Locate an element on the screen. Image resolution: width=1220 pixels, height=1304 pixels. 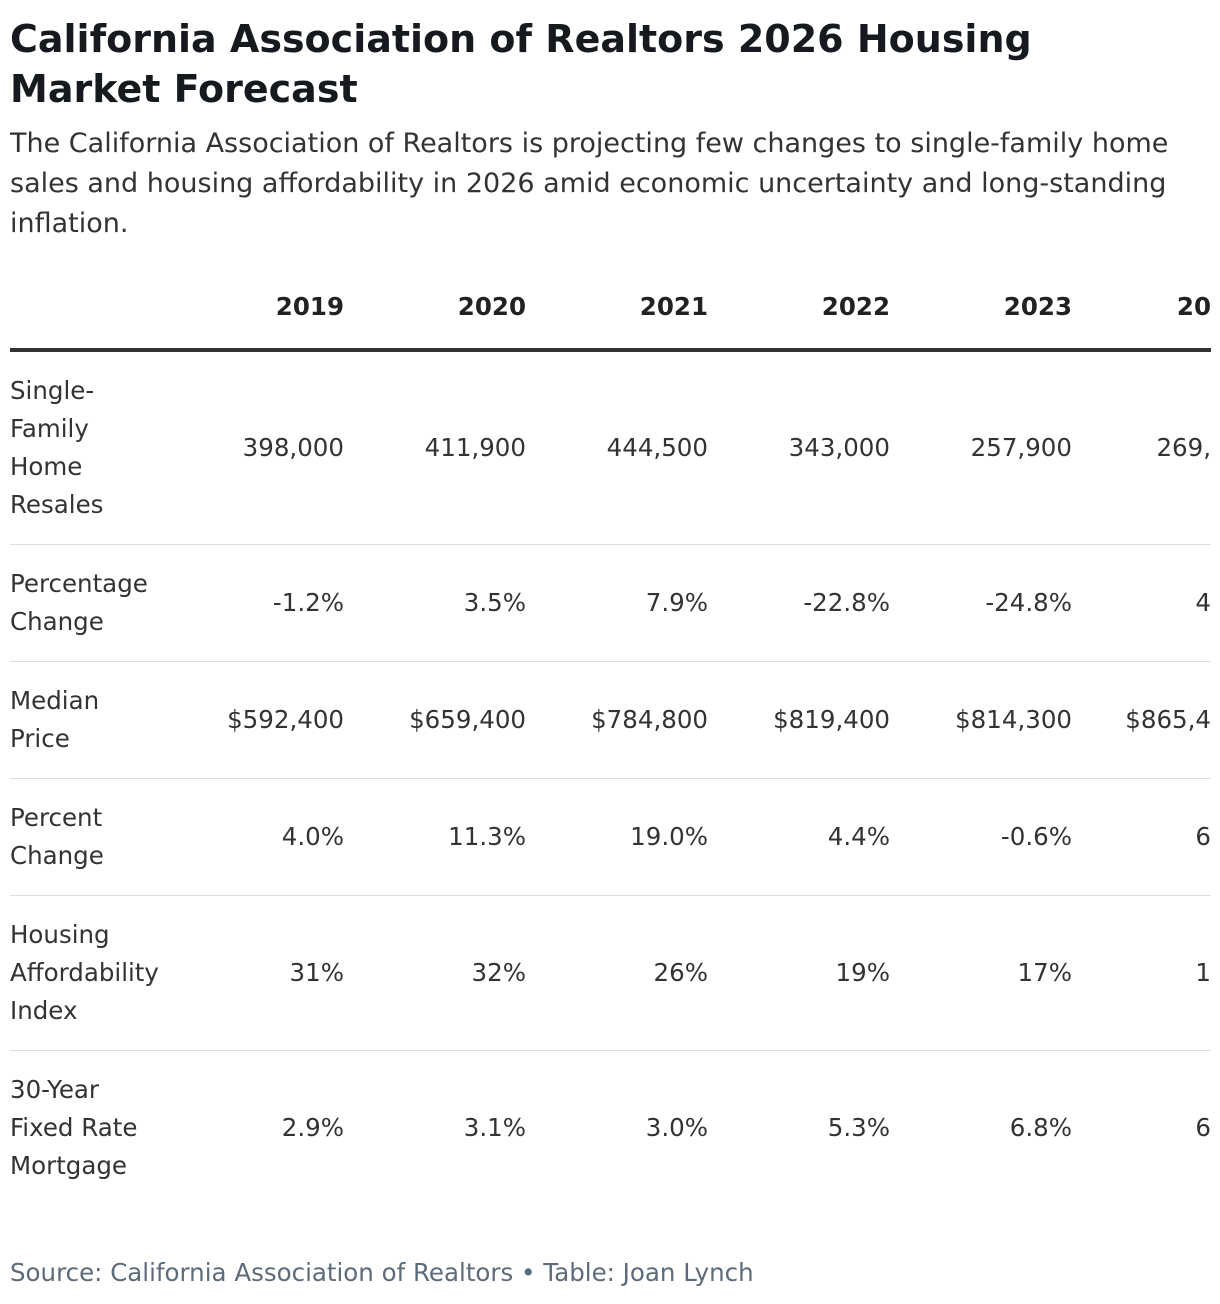
cell: 26% is located at coordinates (617, 973).